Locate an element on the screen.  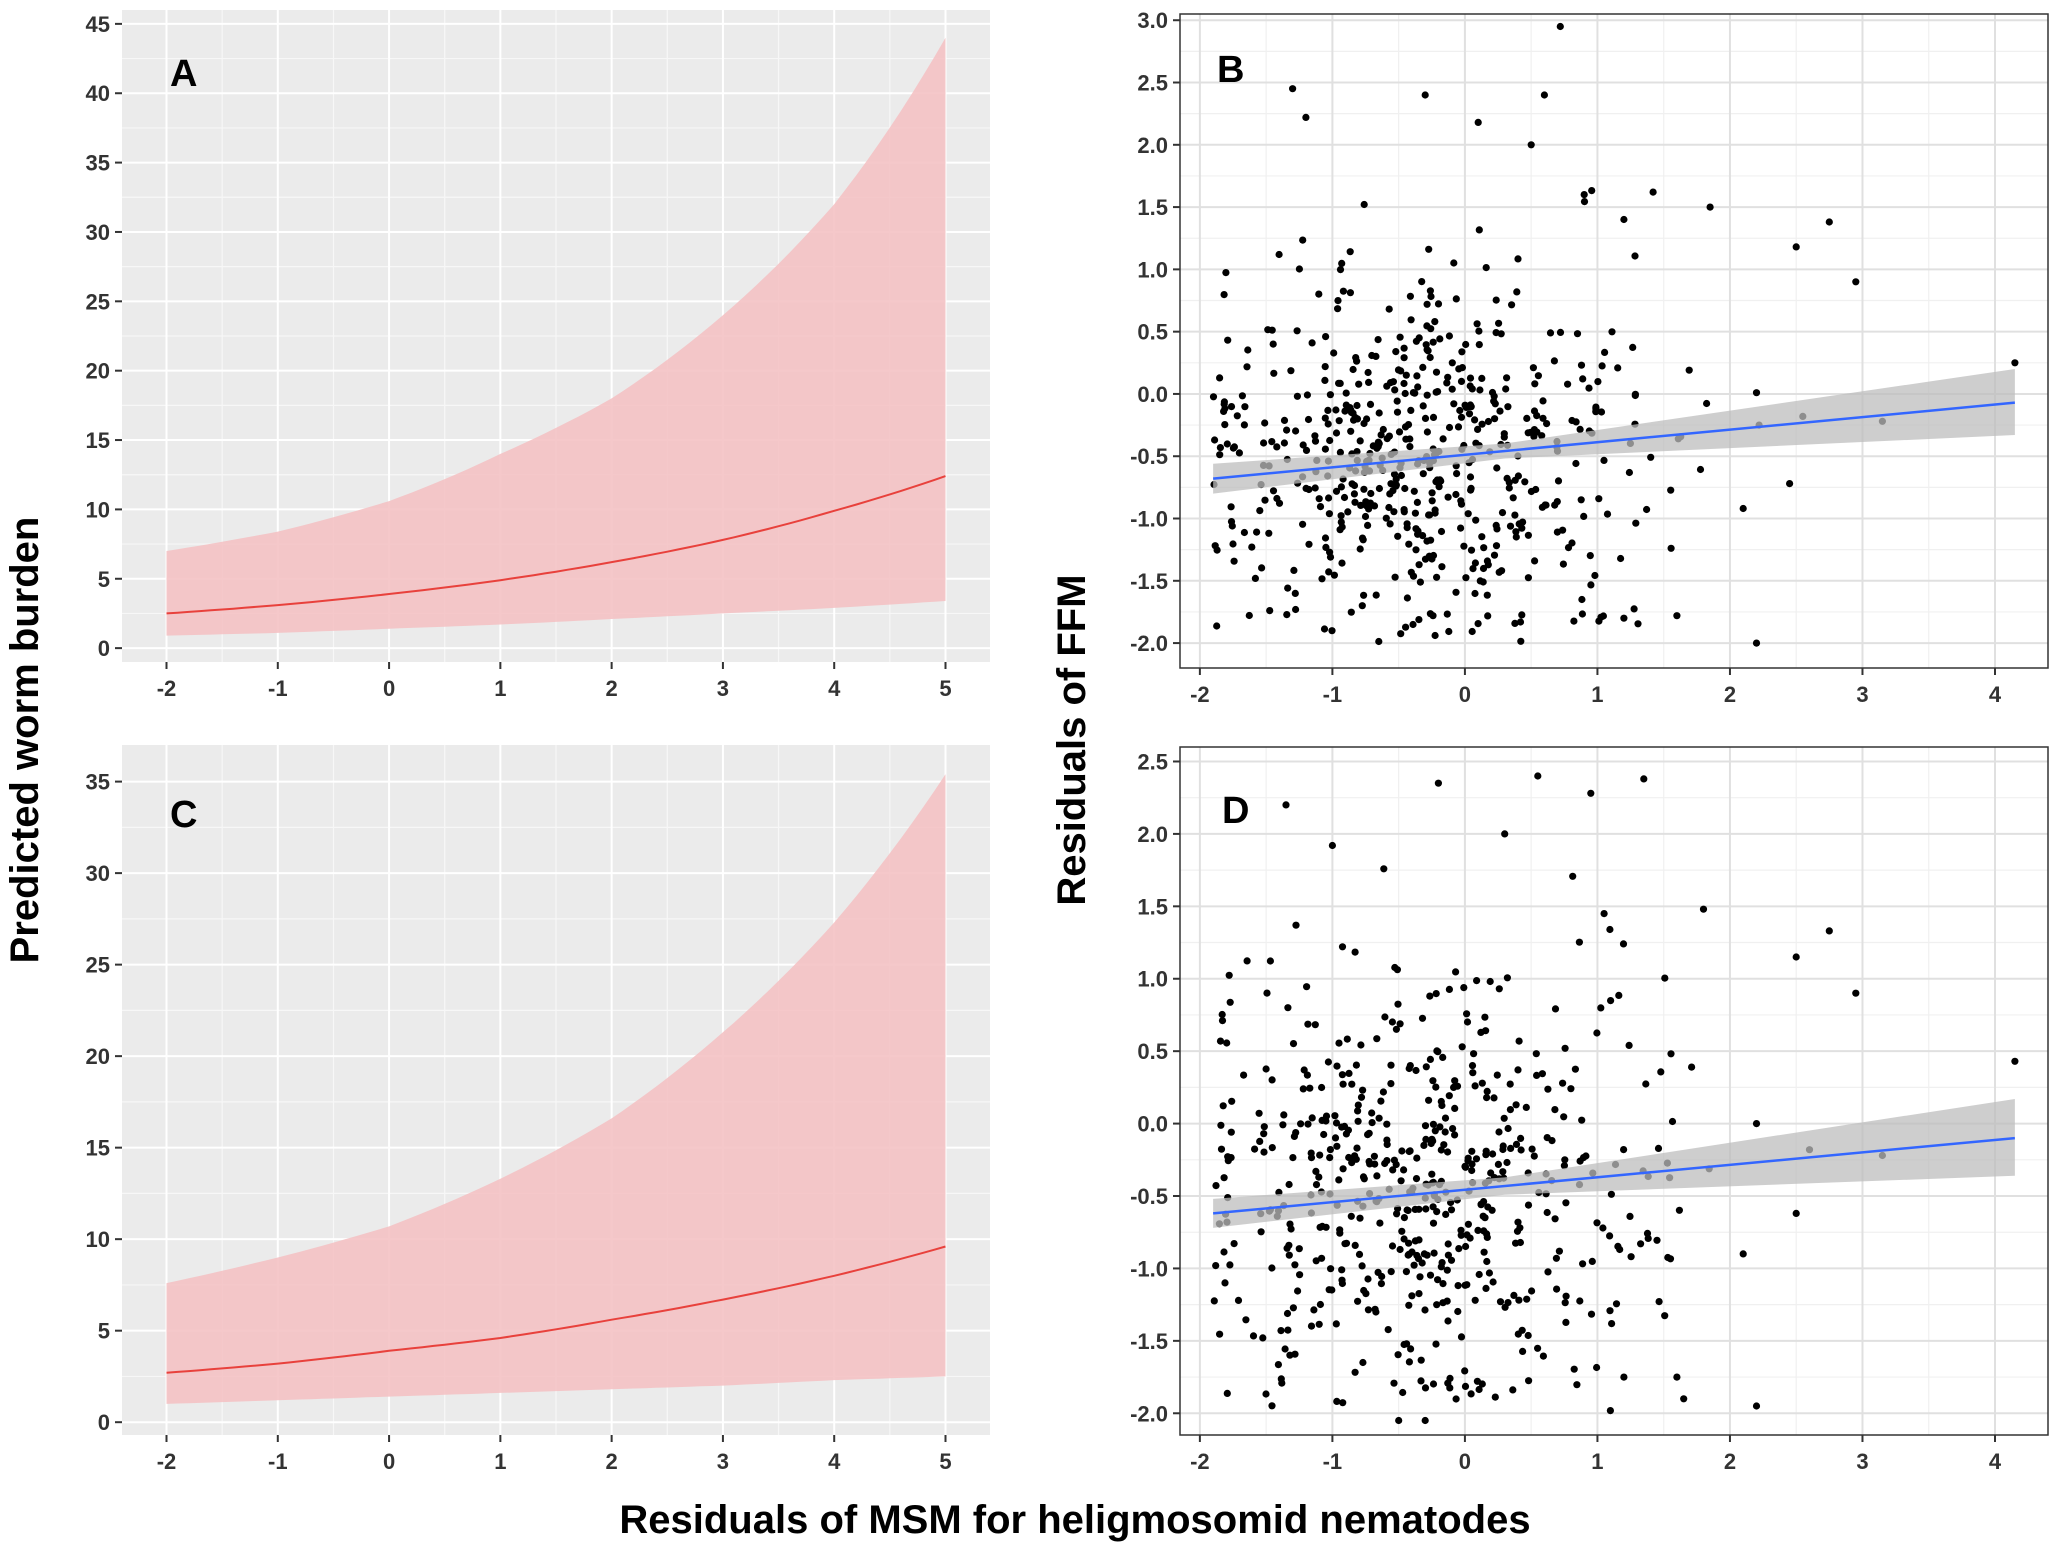
x-tick-label: 1 is located at coordinates (500, 688).